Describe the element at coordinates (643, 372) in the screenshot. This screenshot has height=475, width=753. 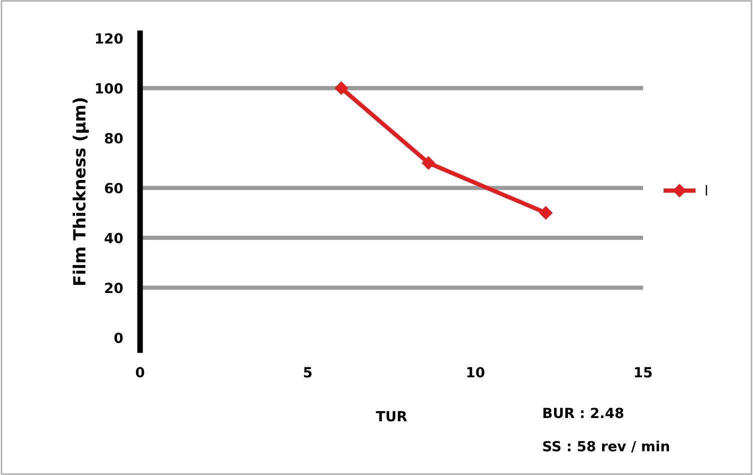
I see `x-tick-label: 15` at that location.